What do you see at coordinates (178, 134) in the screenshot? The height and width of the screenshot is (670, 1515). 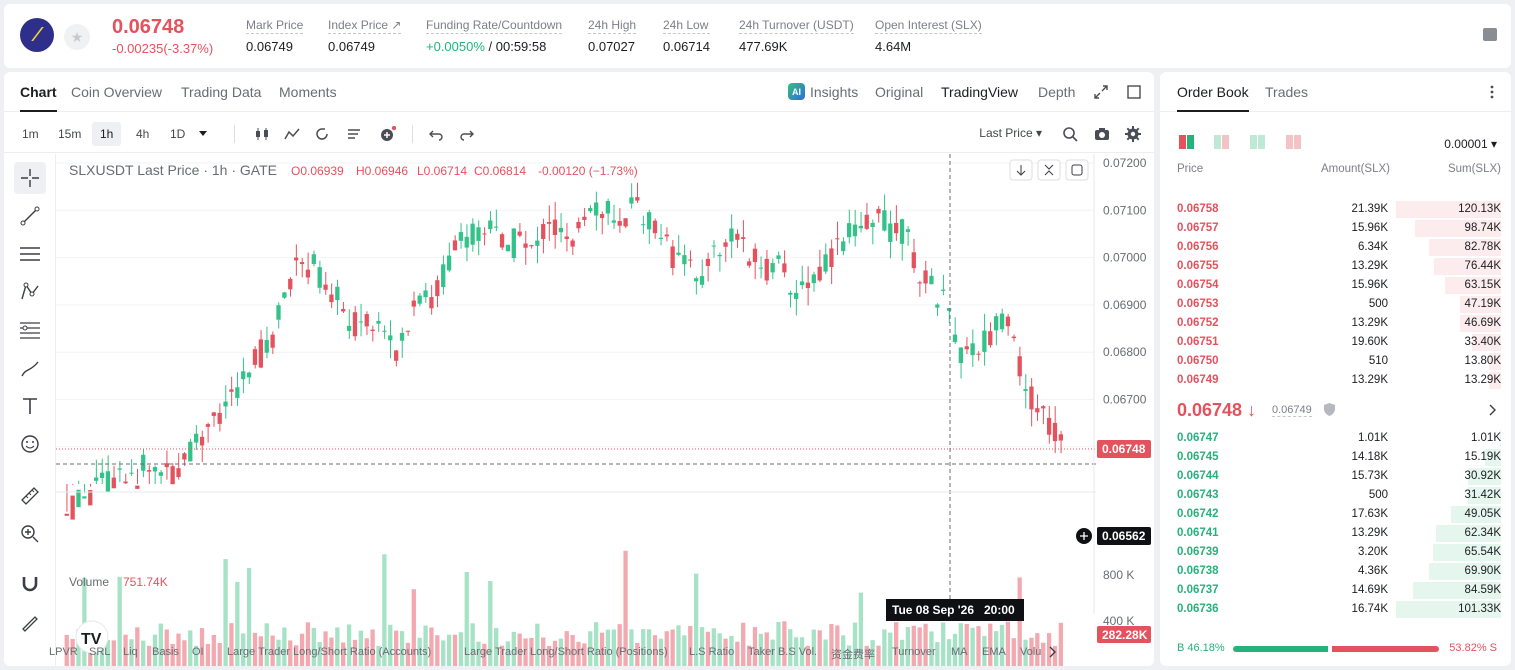 I see `timeframe-1d: 1D` at bounding box center [178, 134].